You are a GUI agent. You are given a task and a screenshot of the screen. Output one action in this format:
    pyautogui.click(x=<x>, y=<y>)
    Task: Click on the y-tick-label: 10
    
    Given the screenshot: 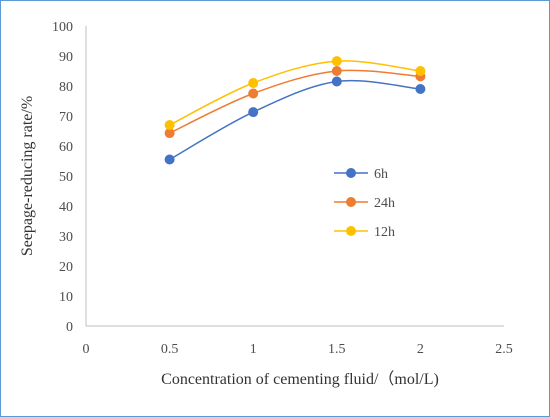 What is the action you would take?
    pyautogui.click(x=66, y=297)
    